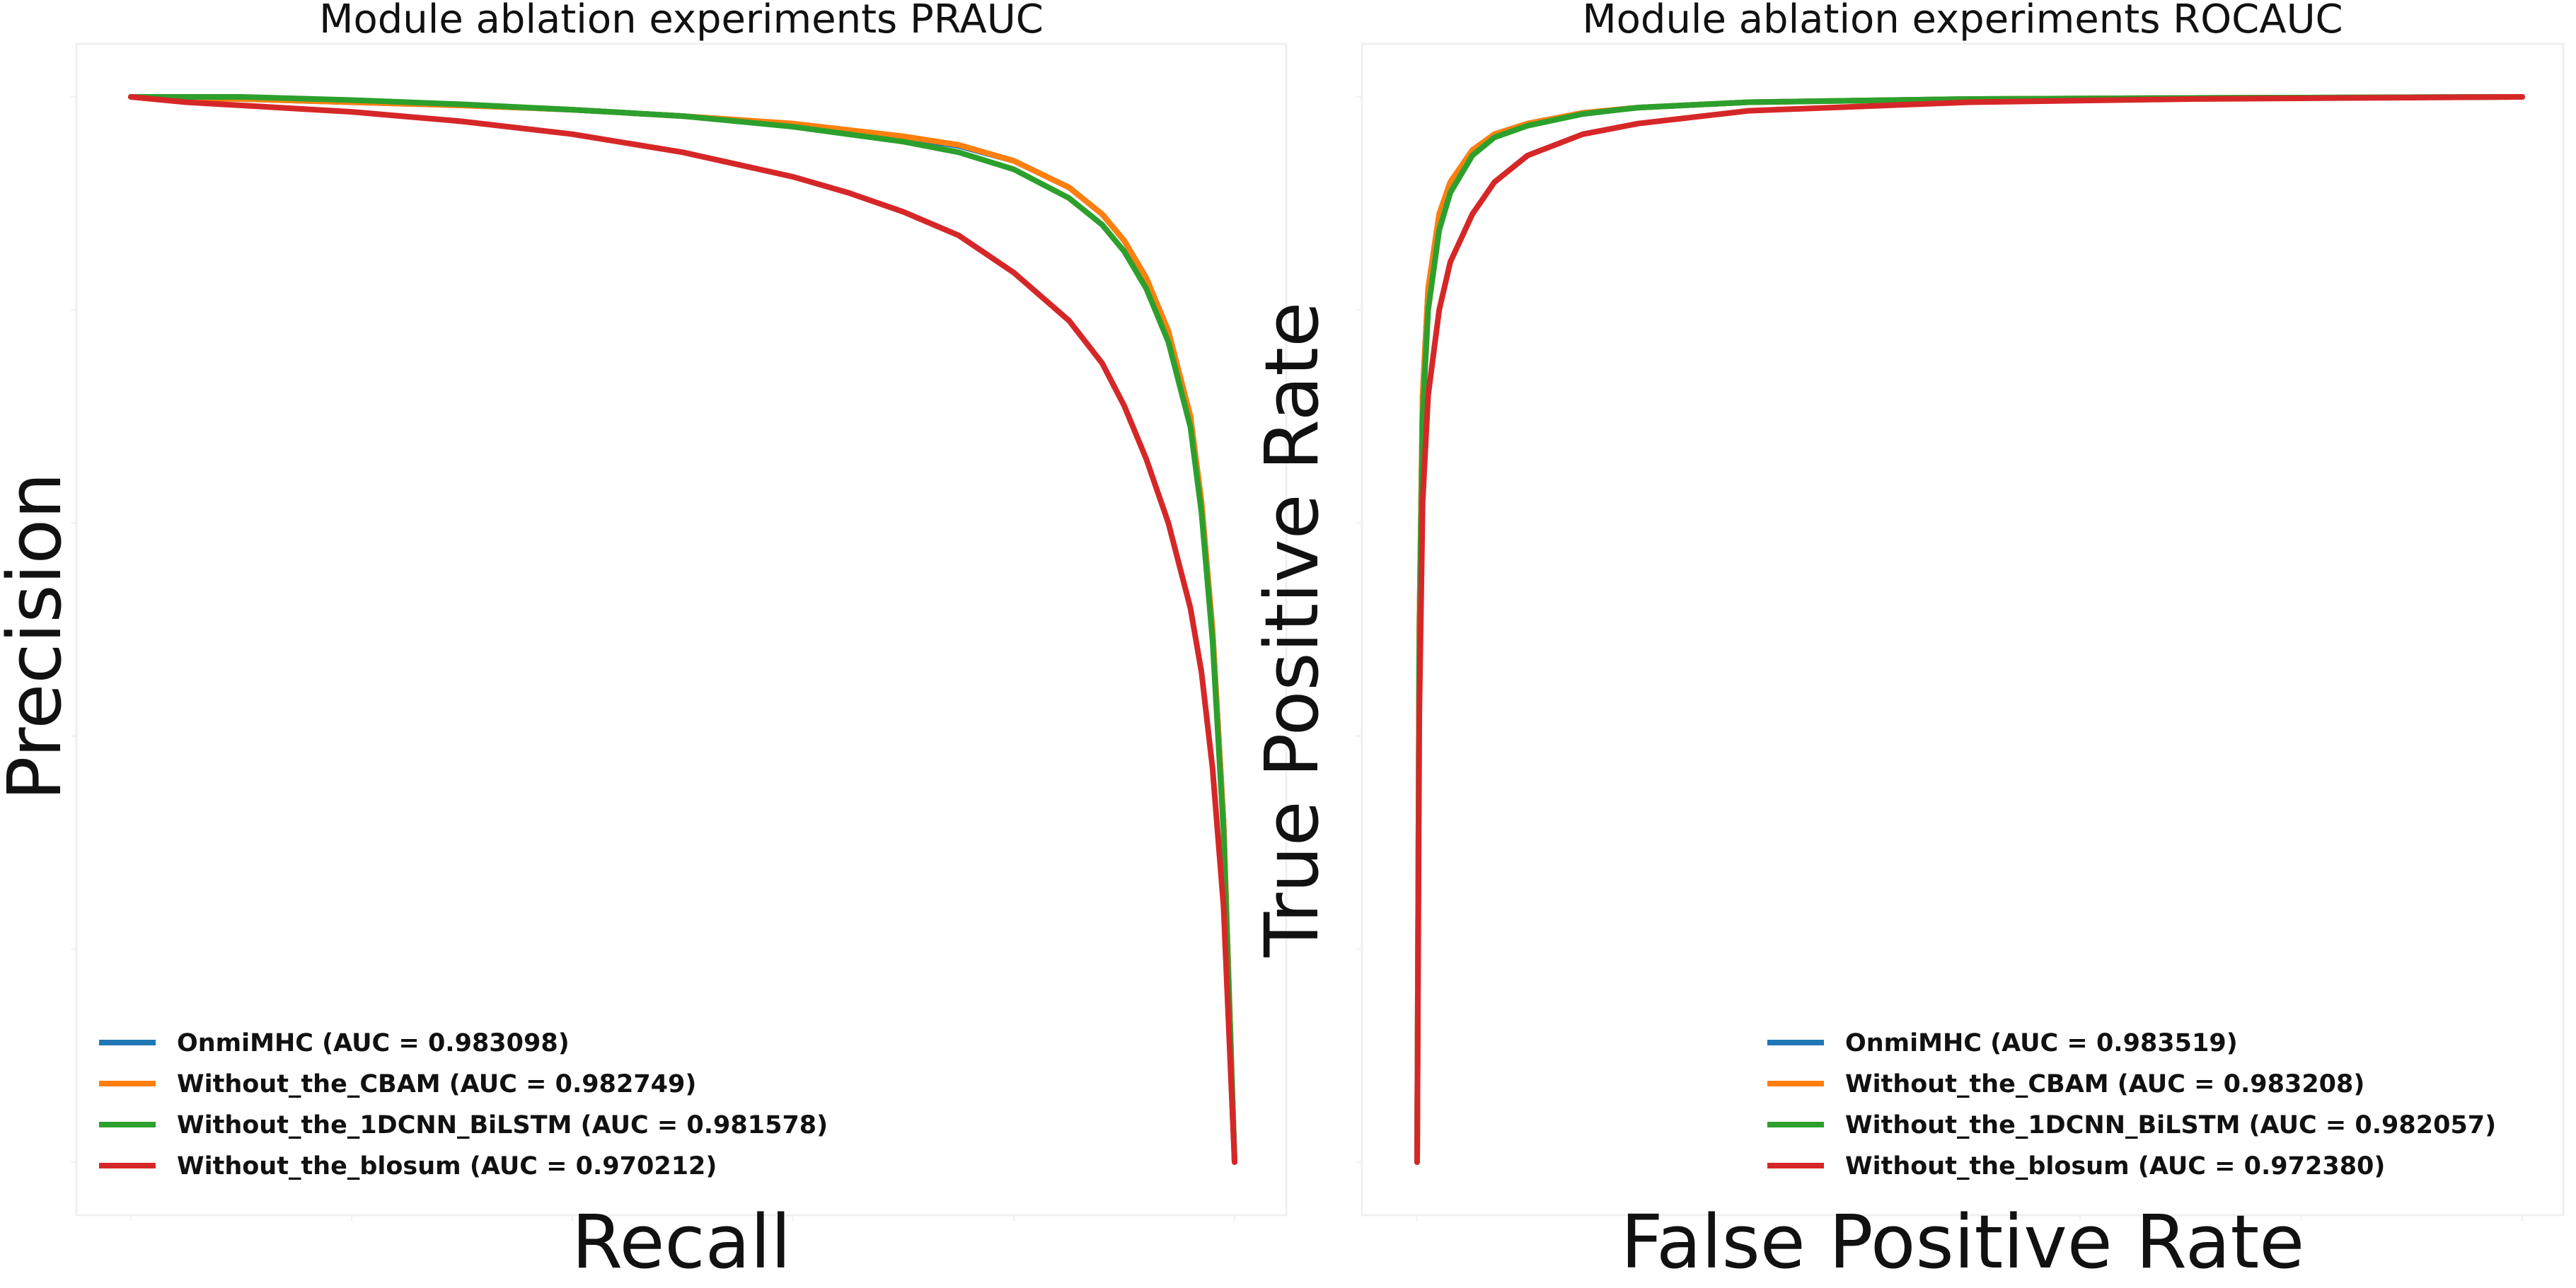  Describe the element at coordinates (681, 21) in the screenshot. I see `chart-title: Module ablation experiments PRAUC` at that location.